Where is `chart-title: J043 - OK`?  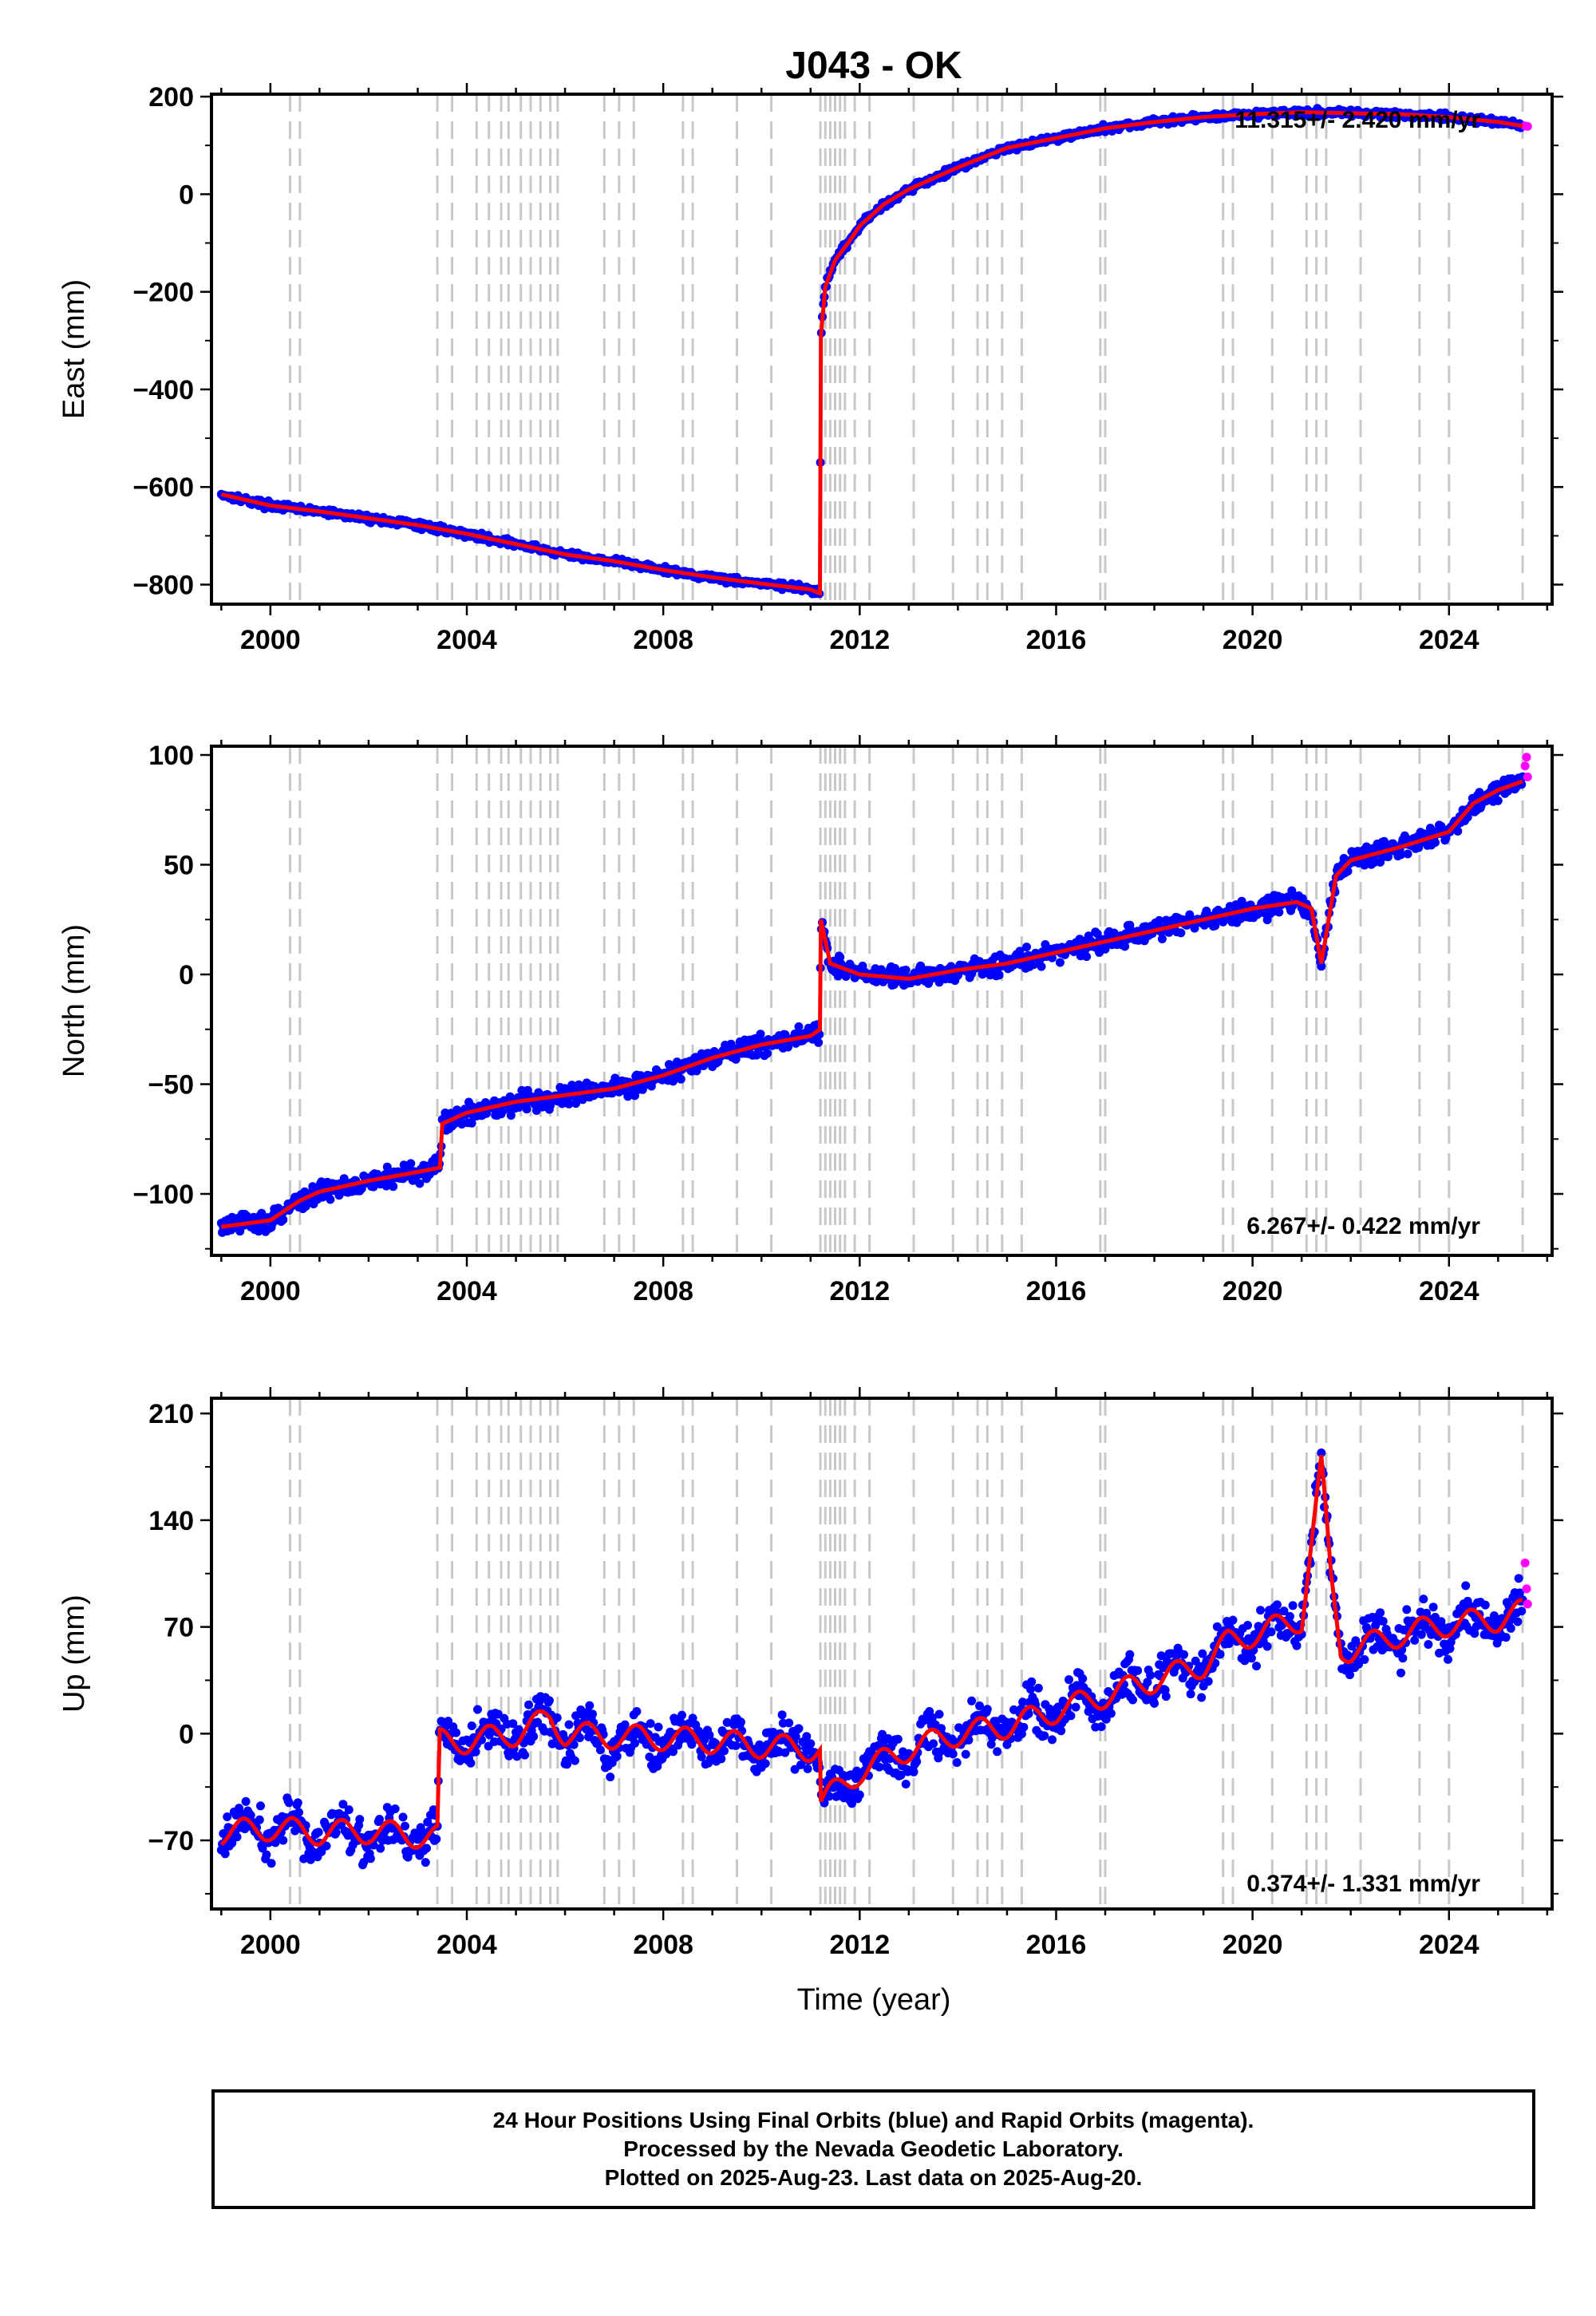 chart-title: J043 - OK is located at coordinates (873, 66).